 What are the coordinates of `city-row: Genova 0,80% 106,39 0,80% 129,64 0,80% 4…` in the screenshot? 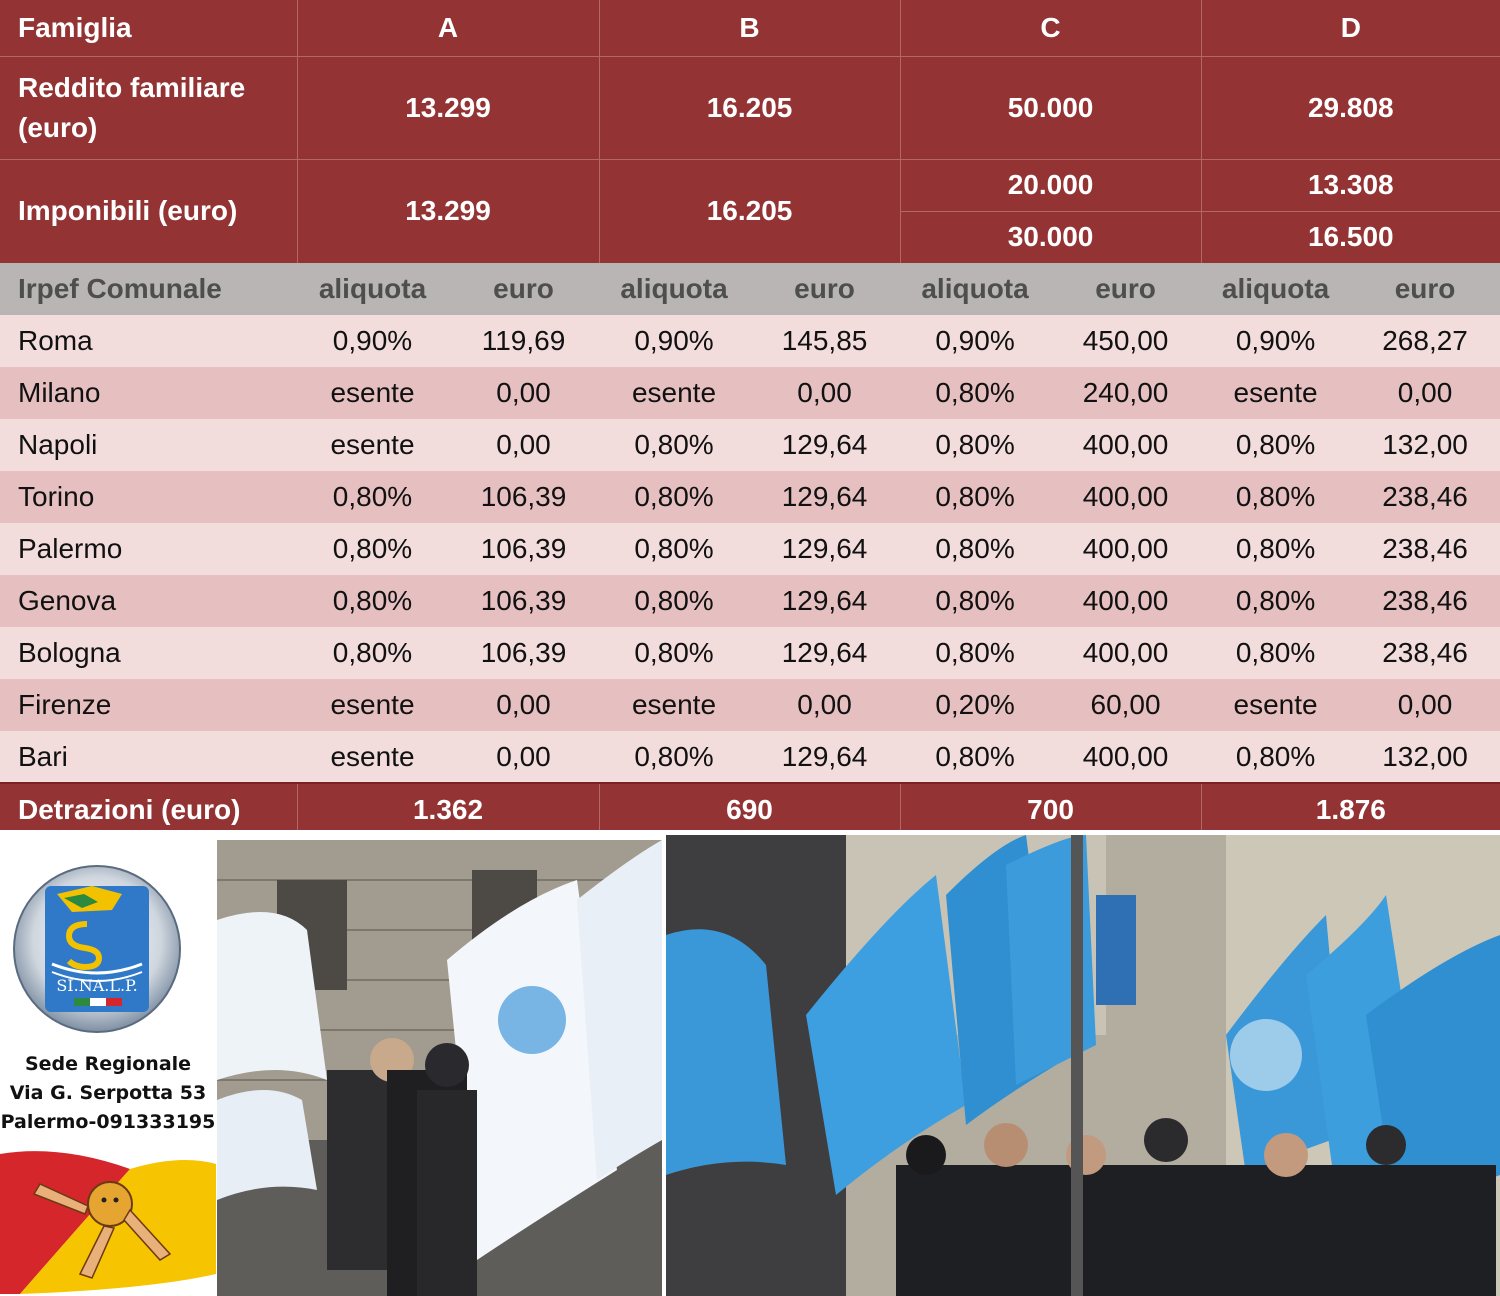 It's located at (750, 601).